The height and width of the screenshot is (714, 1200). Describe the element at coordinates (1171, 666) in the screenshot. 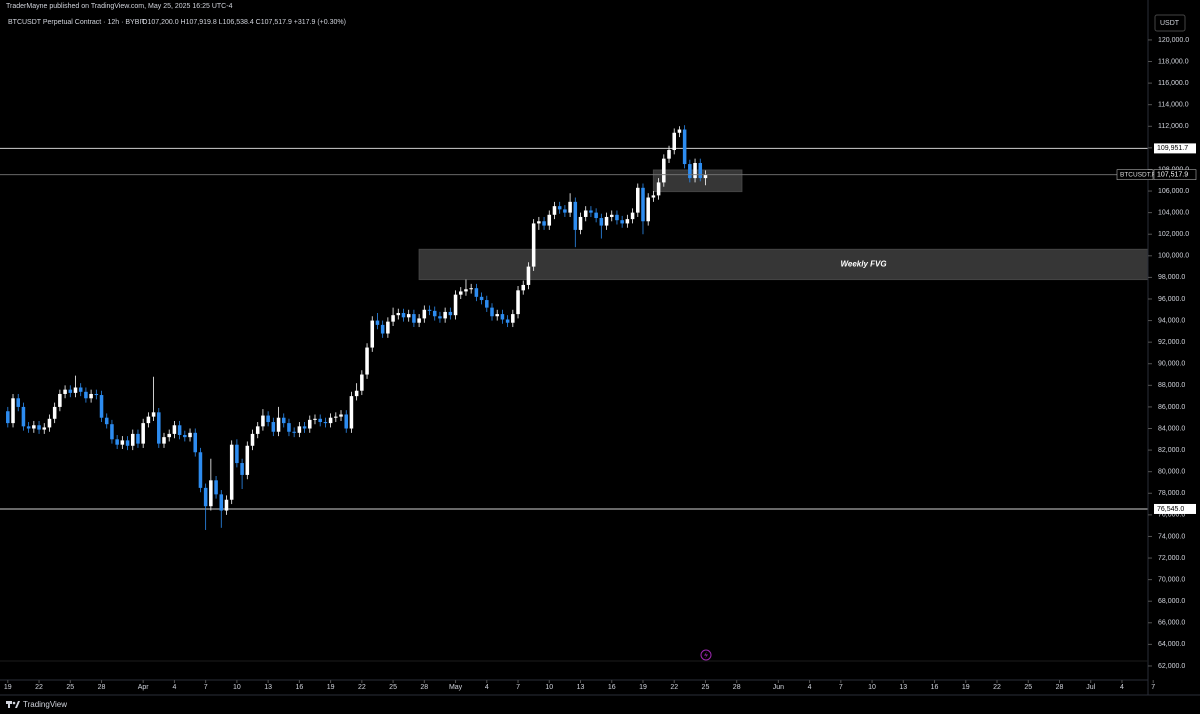

I see `y-tick-label: 62,000.0` at that location.